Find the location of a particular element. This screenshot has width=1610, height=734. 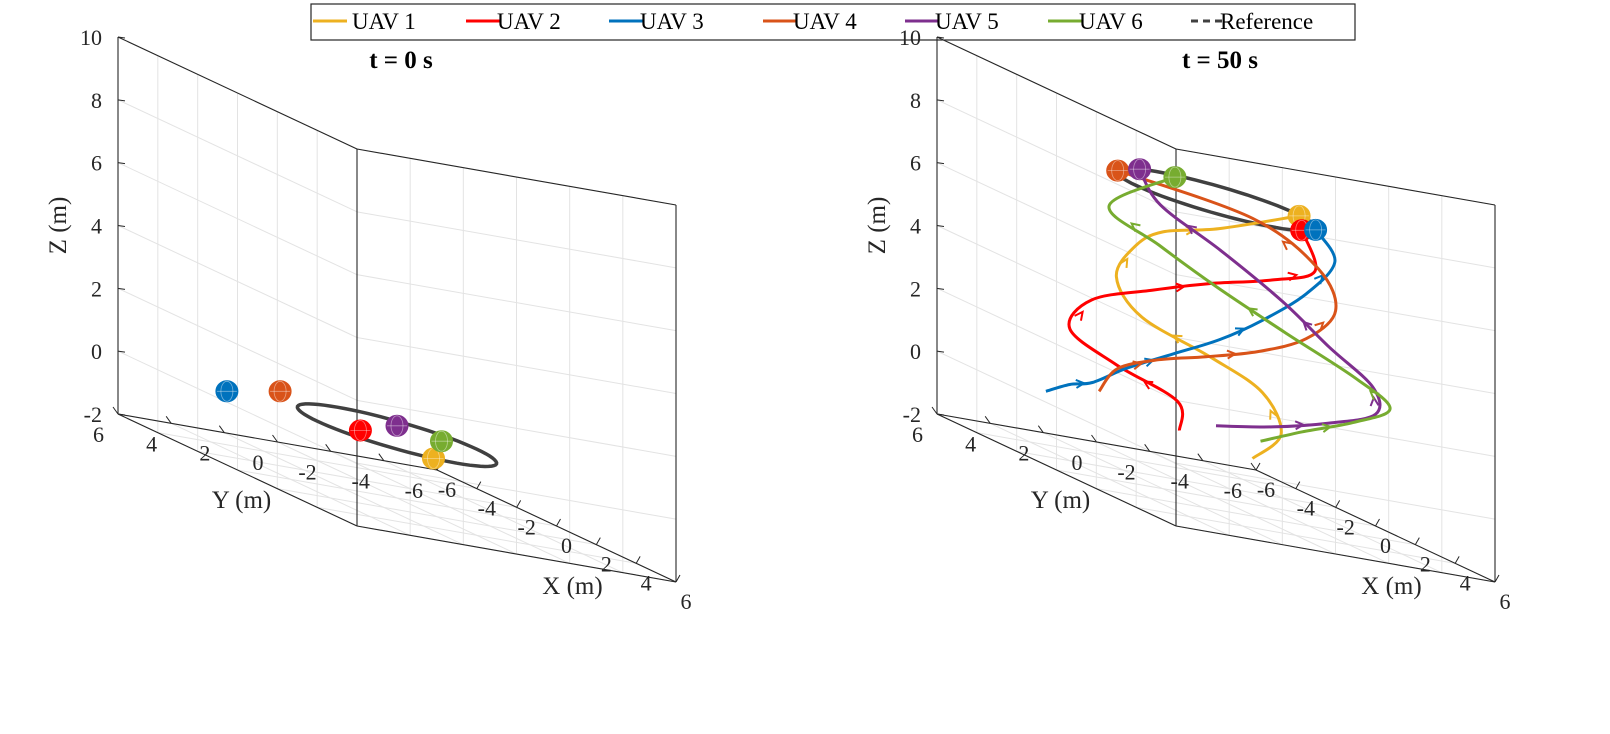

legend-label-4: UAV 4 is located at coordinates (825, 21).